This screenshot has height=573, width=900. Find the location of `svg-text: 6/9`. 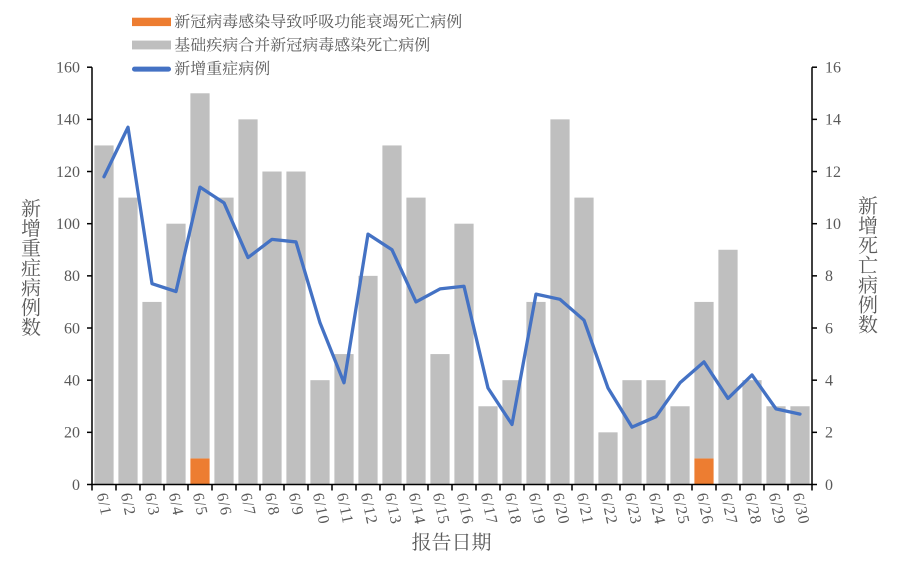

svg-text: 6/9 is located at coordinates (295, 504).